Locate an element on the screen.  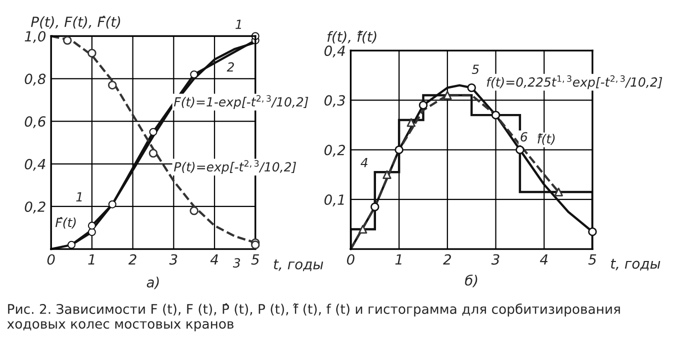
annotation: 4 is located at coordinates (364, 163).